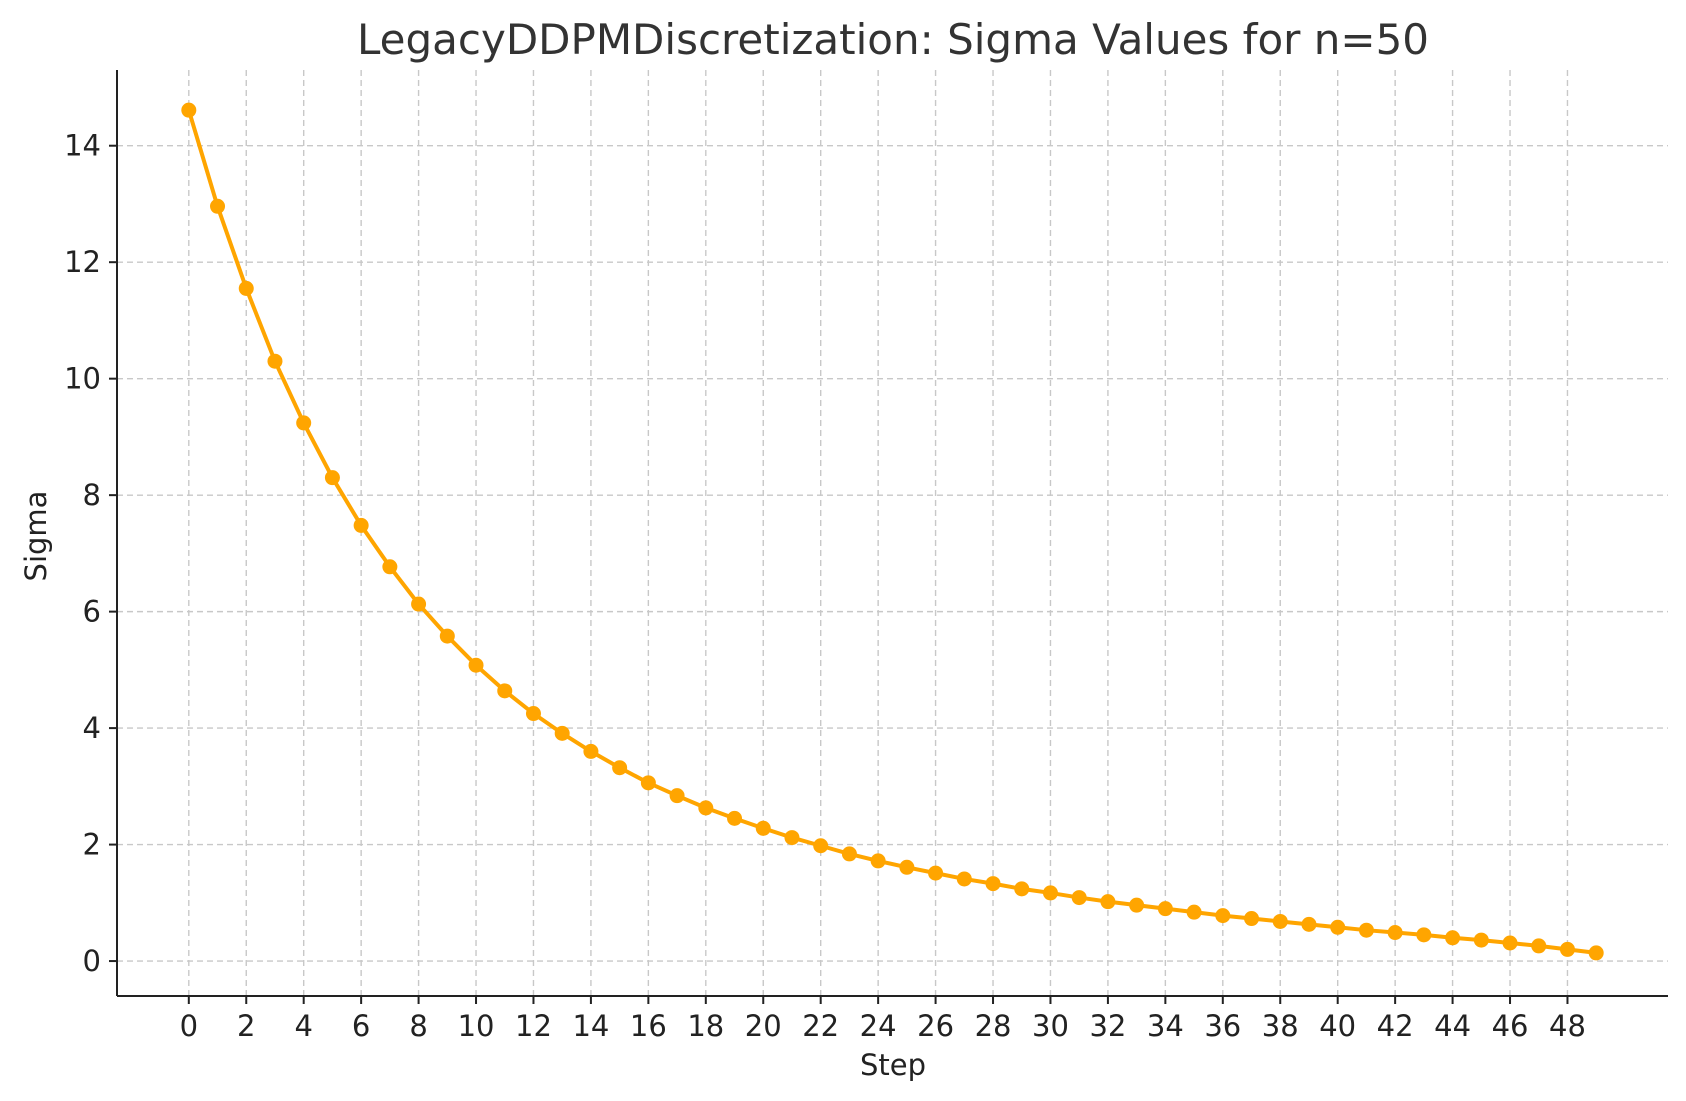  I want to click on x-tick-label: 8, so click(418, 1026).